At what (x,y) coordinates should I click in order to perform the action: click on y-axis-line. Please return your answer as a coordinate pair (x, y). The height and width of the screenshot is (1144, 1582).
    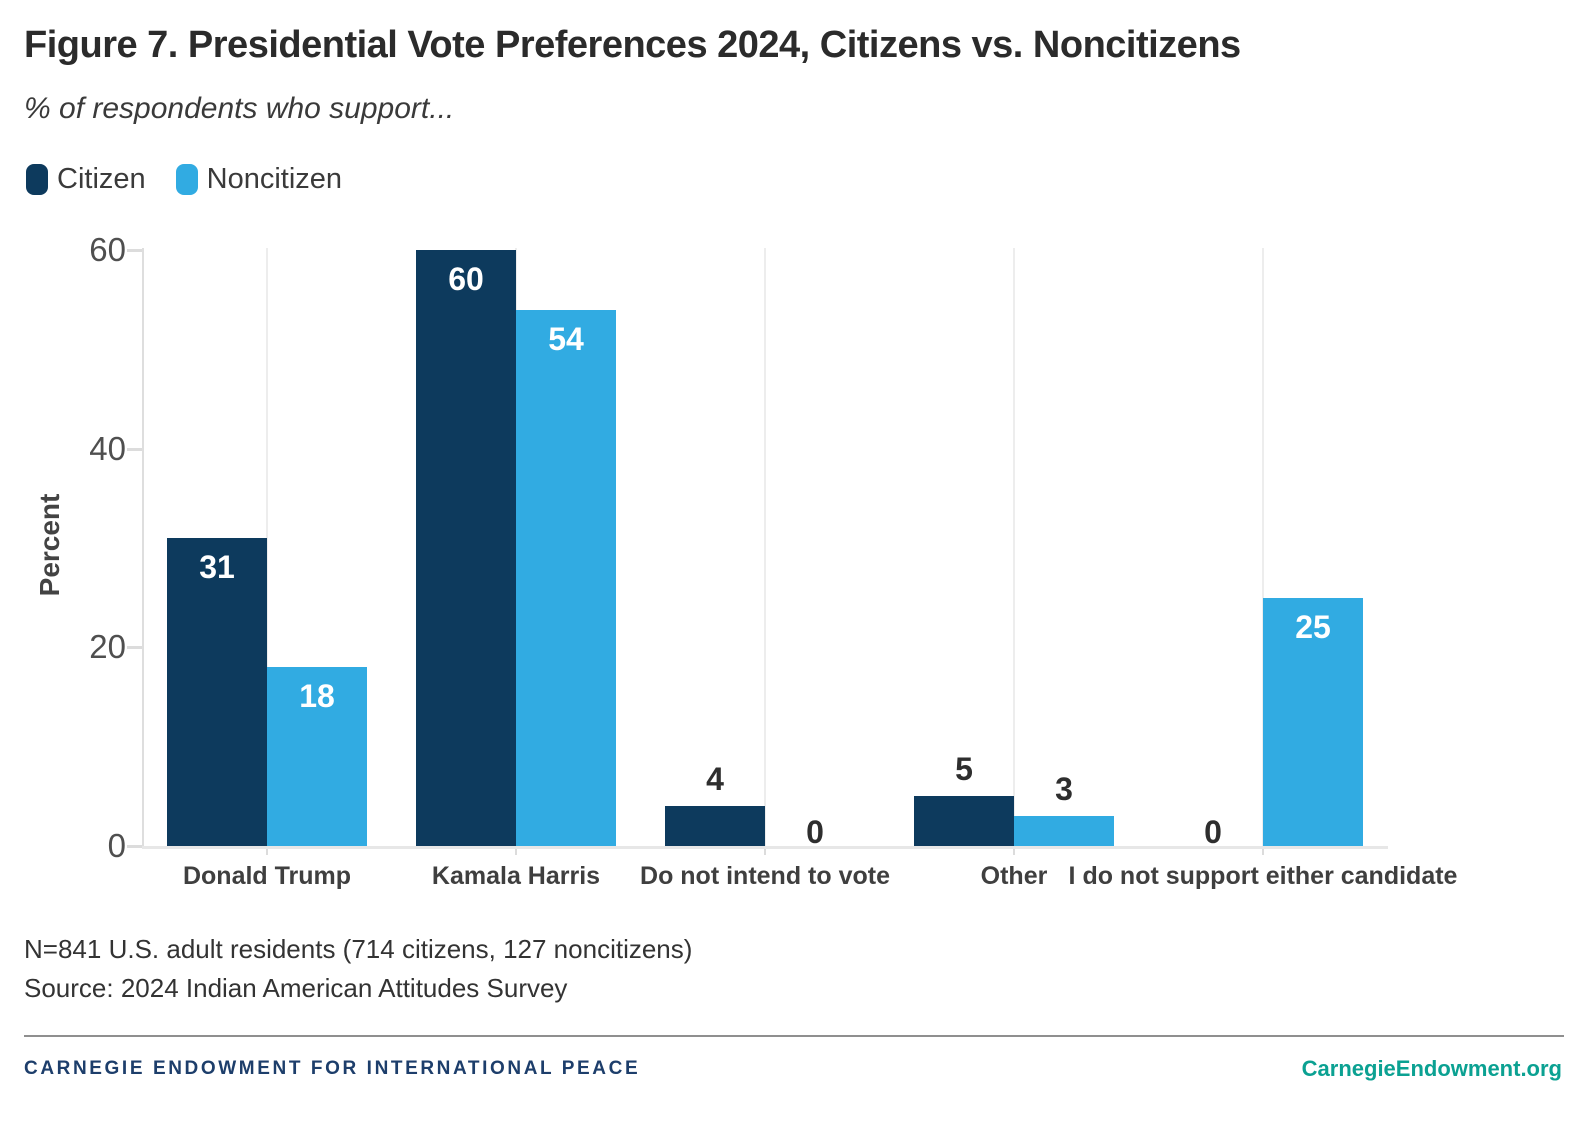
    Looking at the image, I should click on (143, 548).